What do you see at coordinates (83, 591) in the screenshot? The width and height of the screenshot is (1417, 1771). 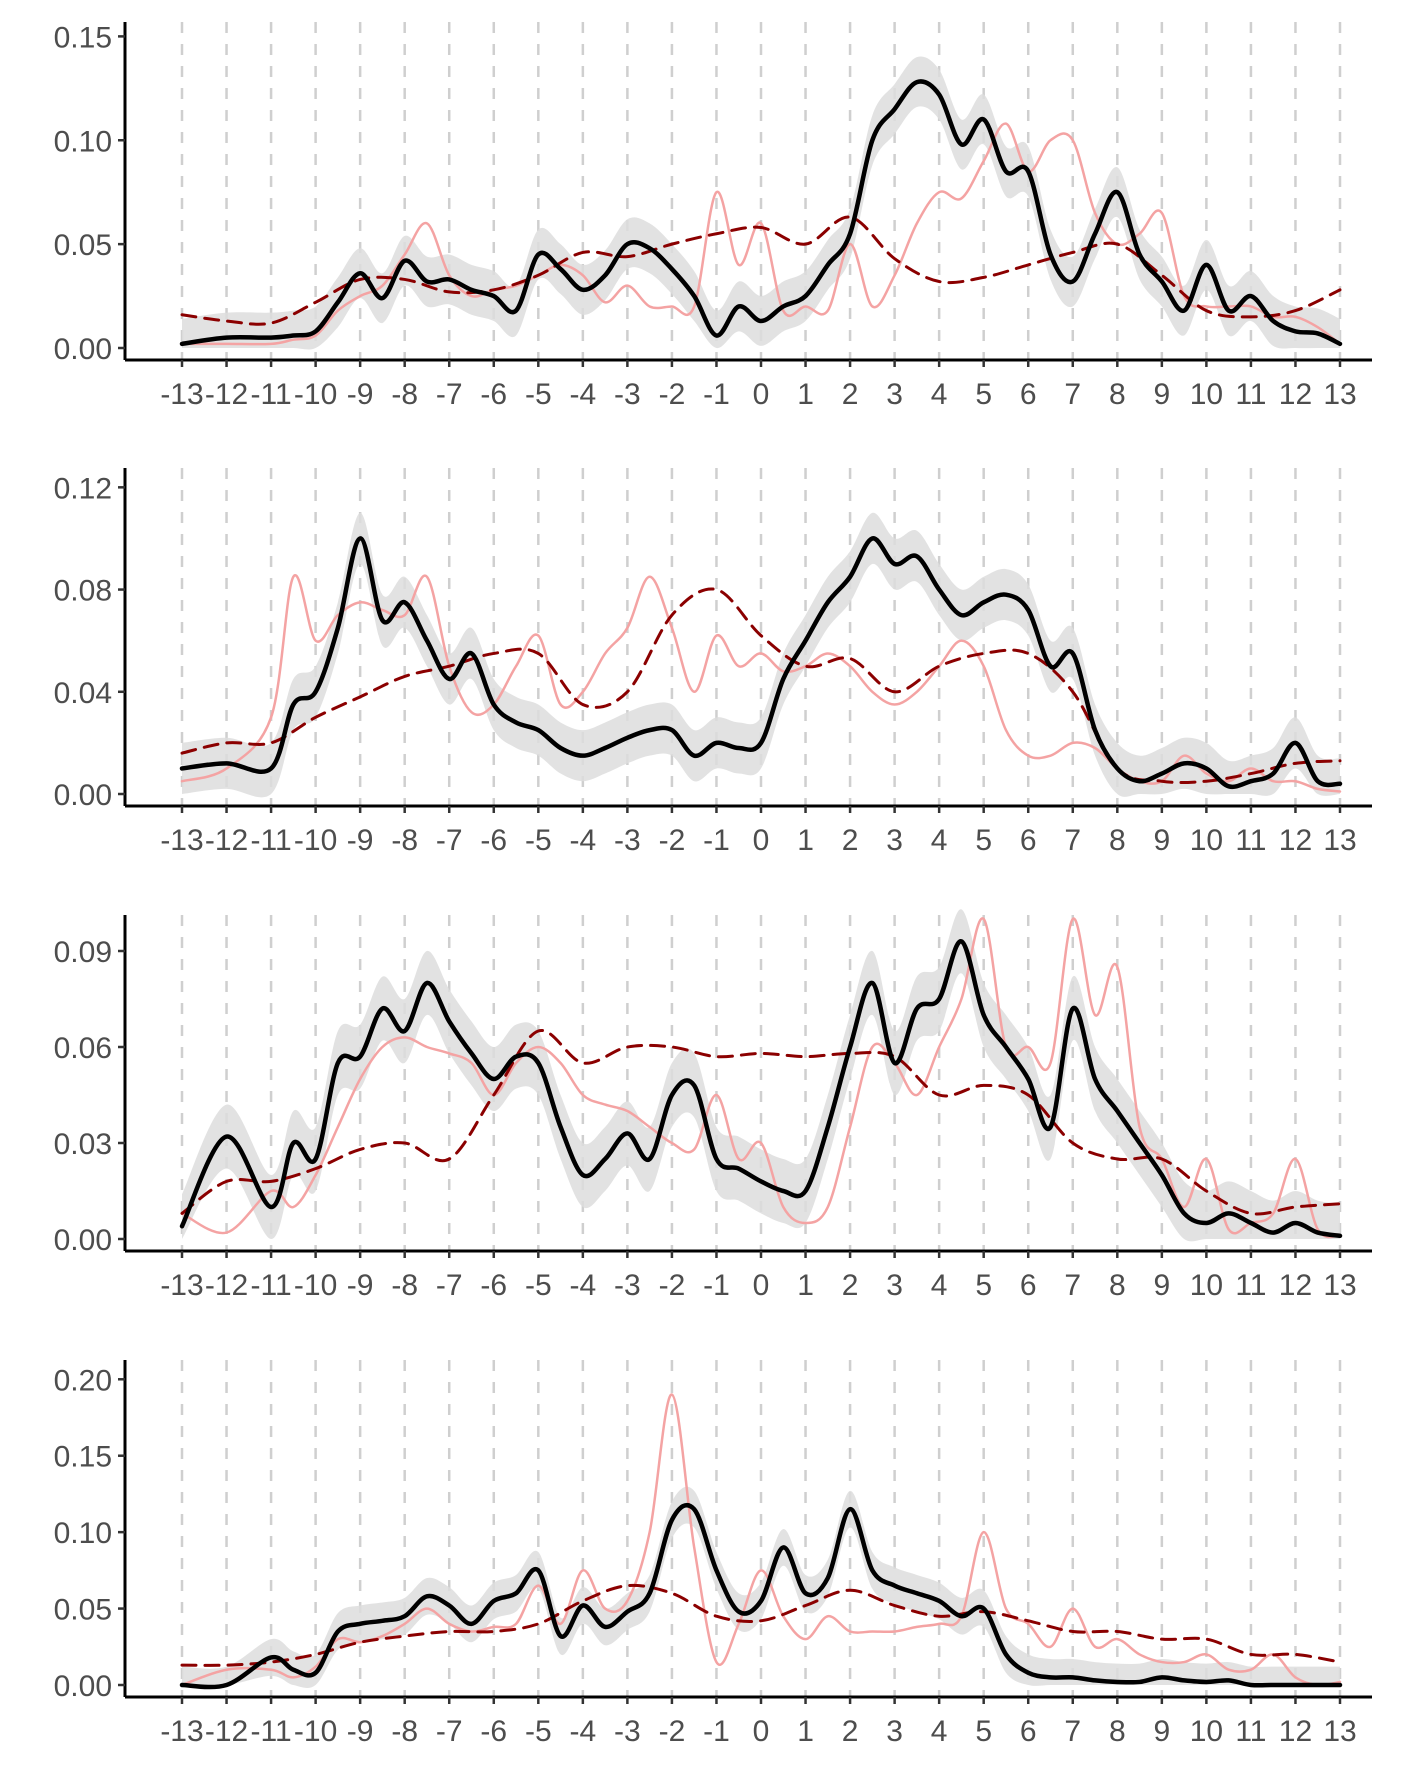 I see `y-tick-label: 0.08` at bounding box center [83, 591].